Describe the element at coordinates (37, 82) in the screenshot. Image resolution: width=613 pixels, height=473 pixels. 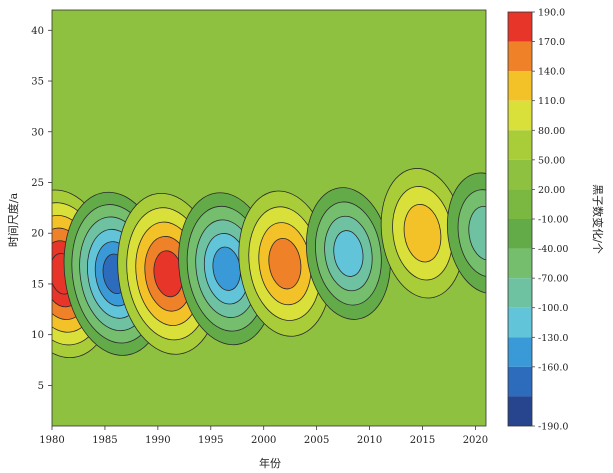
I see `y-tick-label: 35` at that location.